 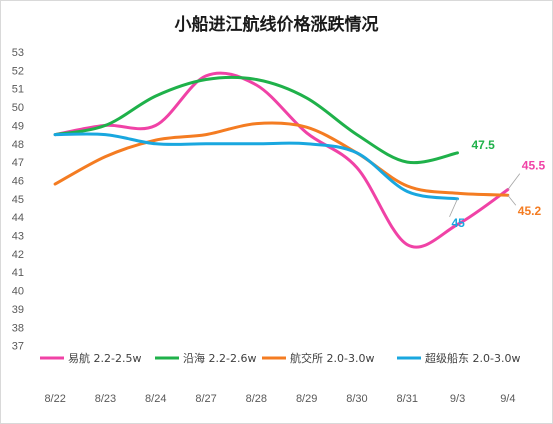 I want to click on y-tick-label: 38, so click(x=18, y=328).